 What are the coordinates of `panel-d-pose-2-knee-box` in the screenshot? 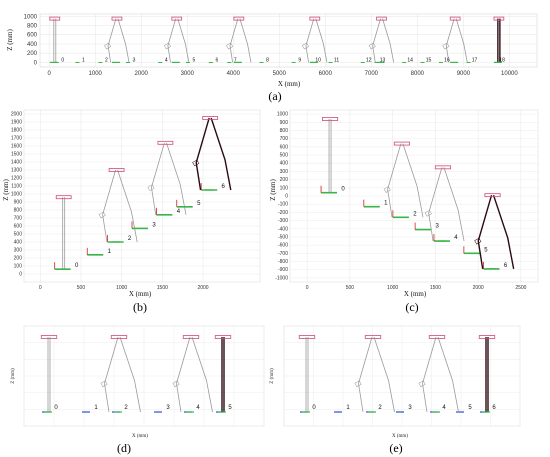 It's located at (176, 384).